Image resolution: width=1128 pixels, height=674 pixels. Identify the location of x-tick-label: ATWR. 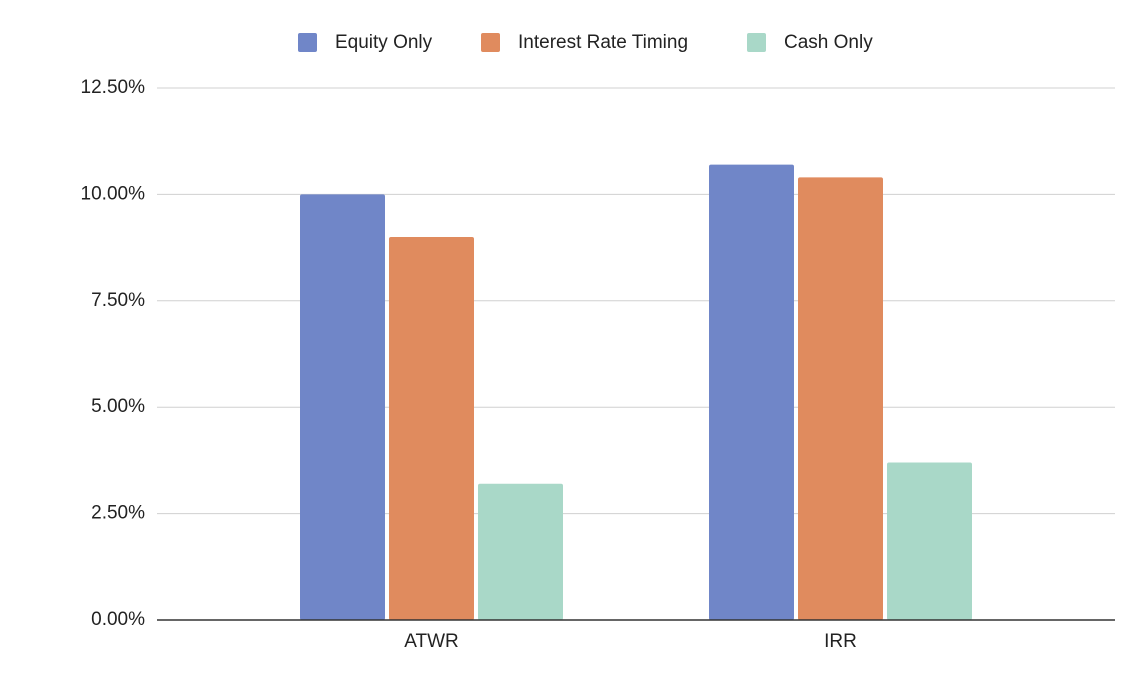
(431, 641).